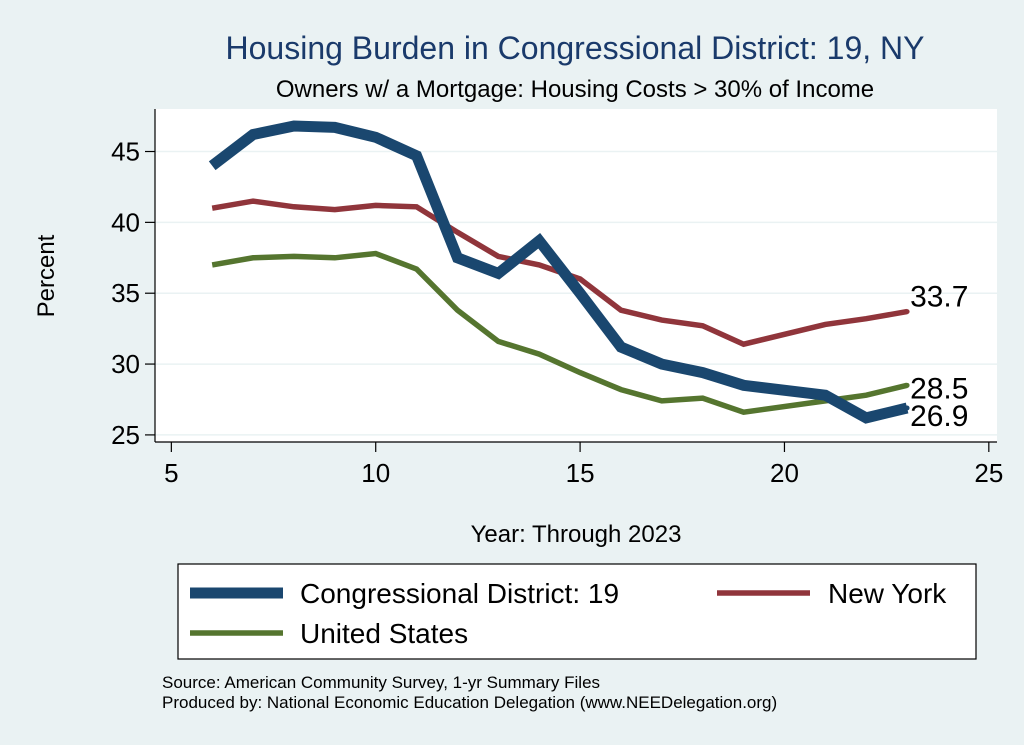 The image size is (1024, 745). I want to click on end-label-new-york: 33.7, so click(939, 297).